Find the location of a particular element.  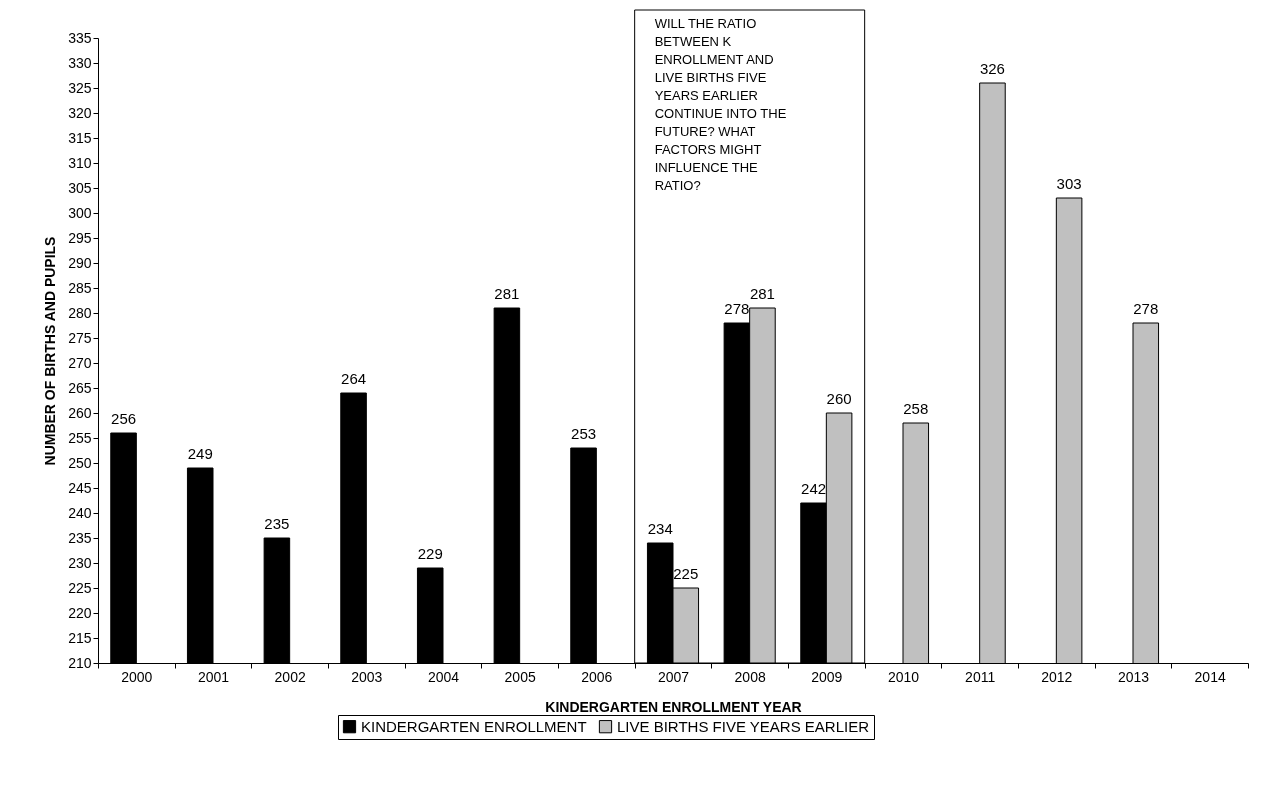

y-tick-label: 210 is located at coordinates (80, 662).